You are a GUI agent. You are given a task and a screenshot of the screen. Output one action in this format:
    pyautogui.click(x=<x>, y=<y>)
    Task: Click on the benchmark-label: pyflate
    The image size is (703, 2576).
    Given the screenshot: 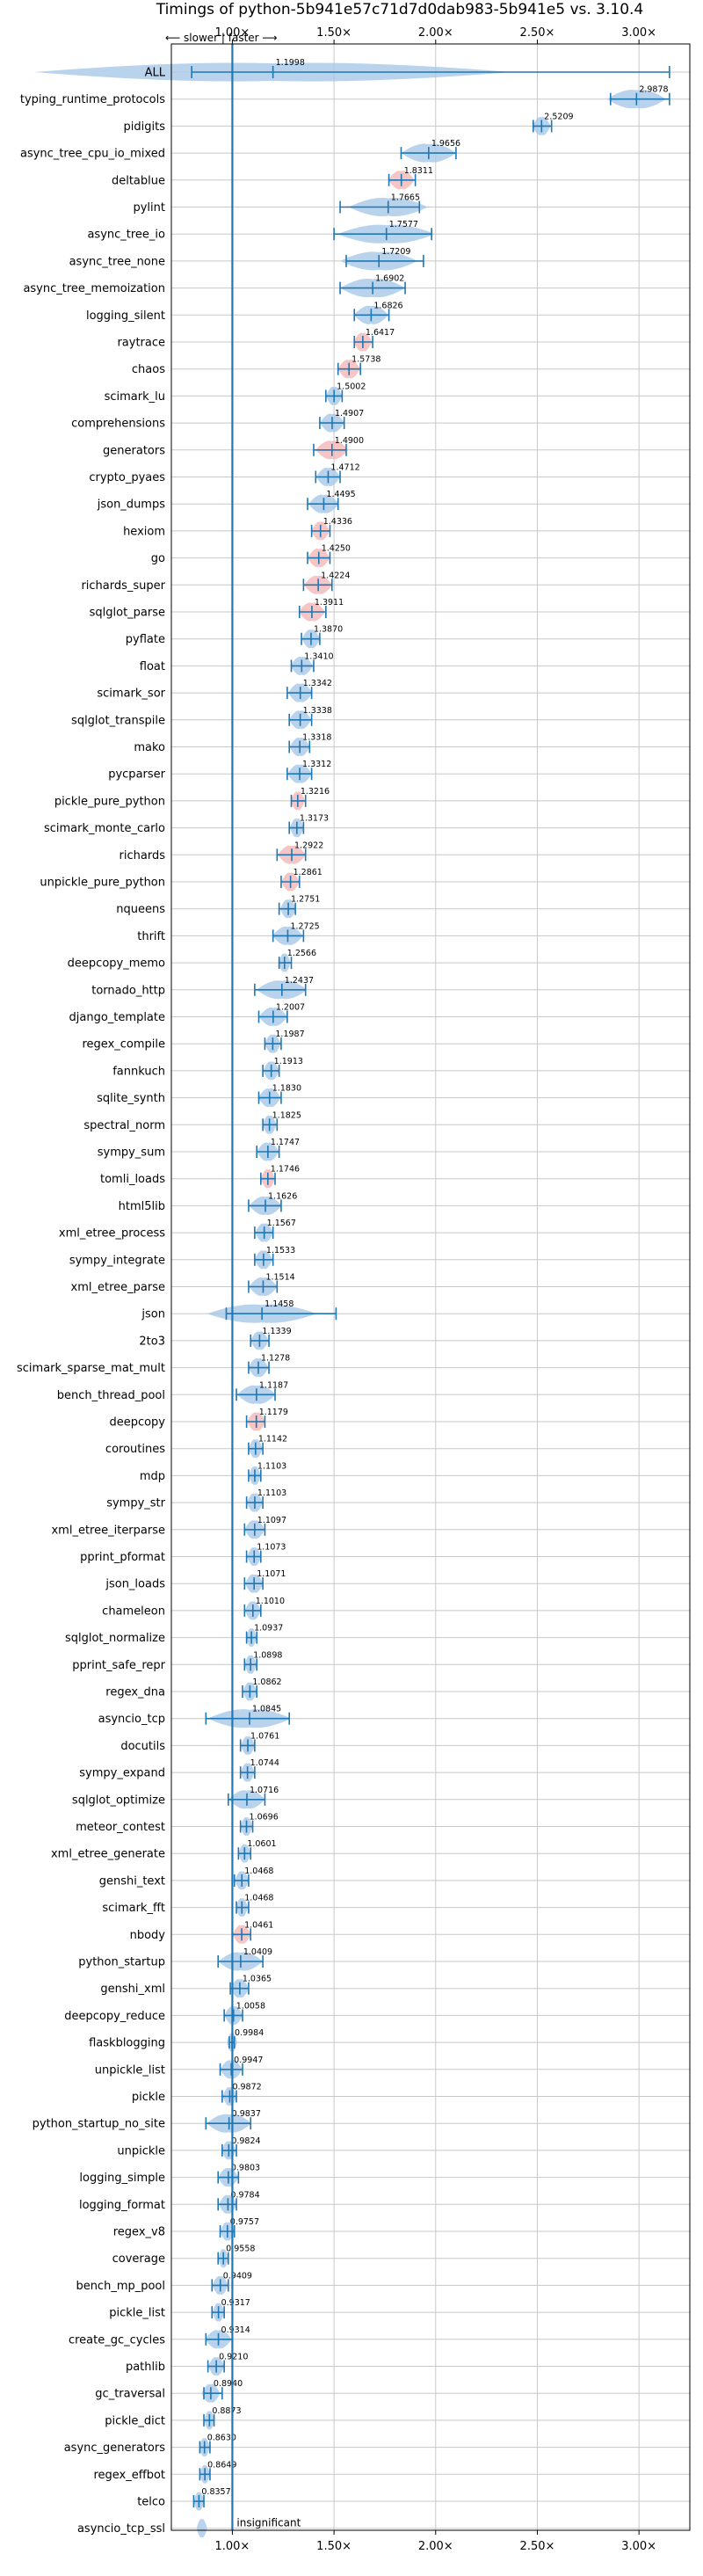 What is the action you would take?
    pyautogui.click(x=145, y=639)
    